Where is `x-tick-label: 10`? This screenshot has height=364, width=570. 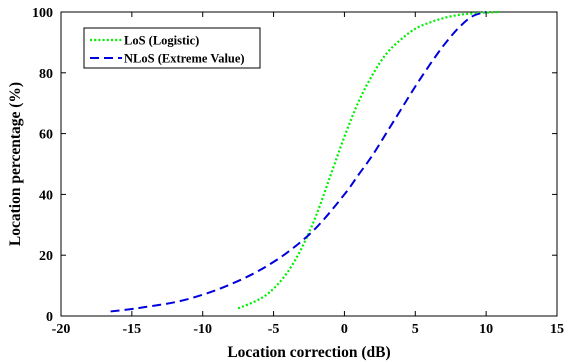 x-tick-label: 10 is located at coordinates (486, 329).